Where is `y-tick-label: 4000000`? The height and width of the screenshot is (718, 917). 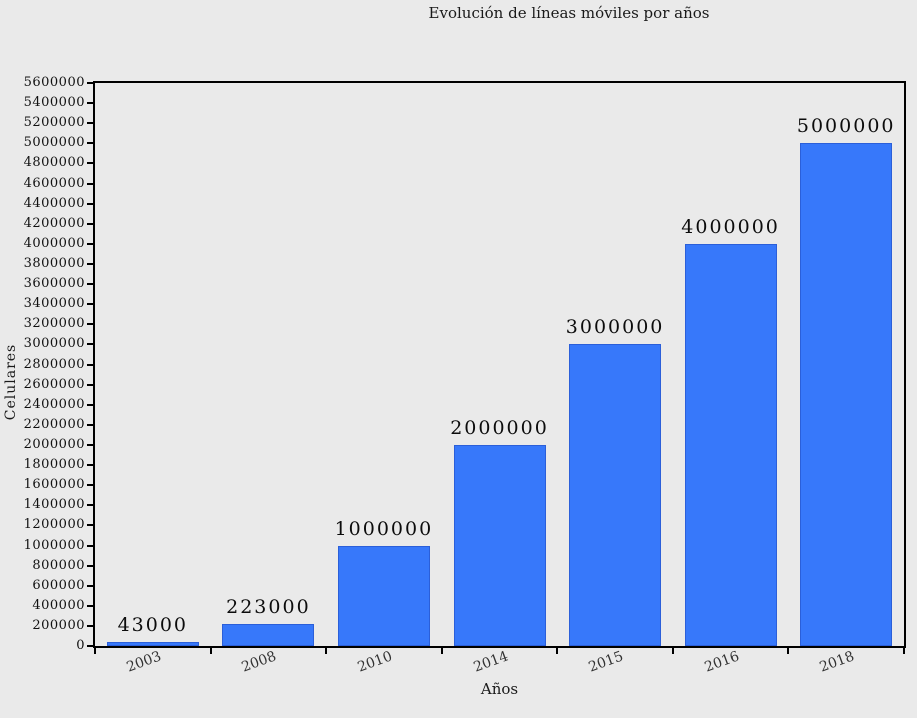
y-tick-label: 4000000 is located at coordinates (54, 243).